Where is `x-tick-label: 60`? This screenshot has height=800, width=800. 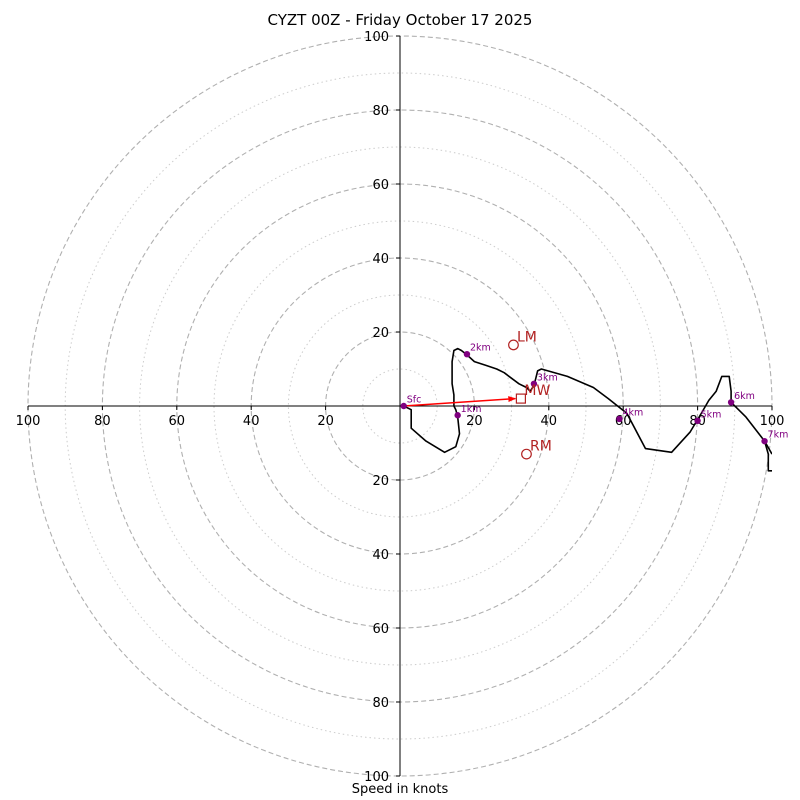 x-tick-label: 60 is located at coordinates (177, 421).